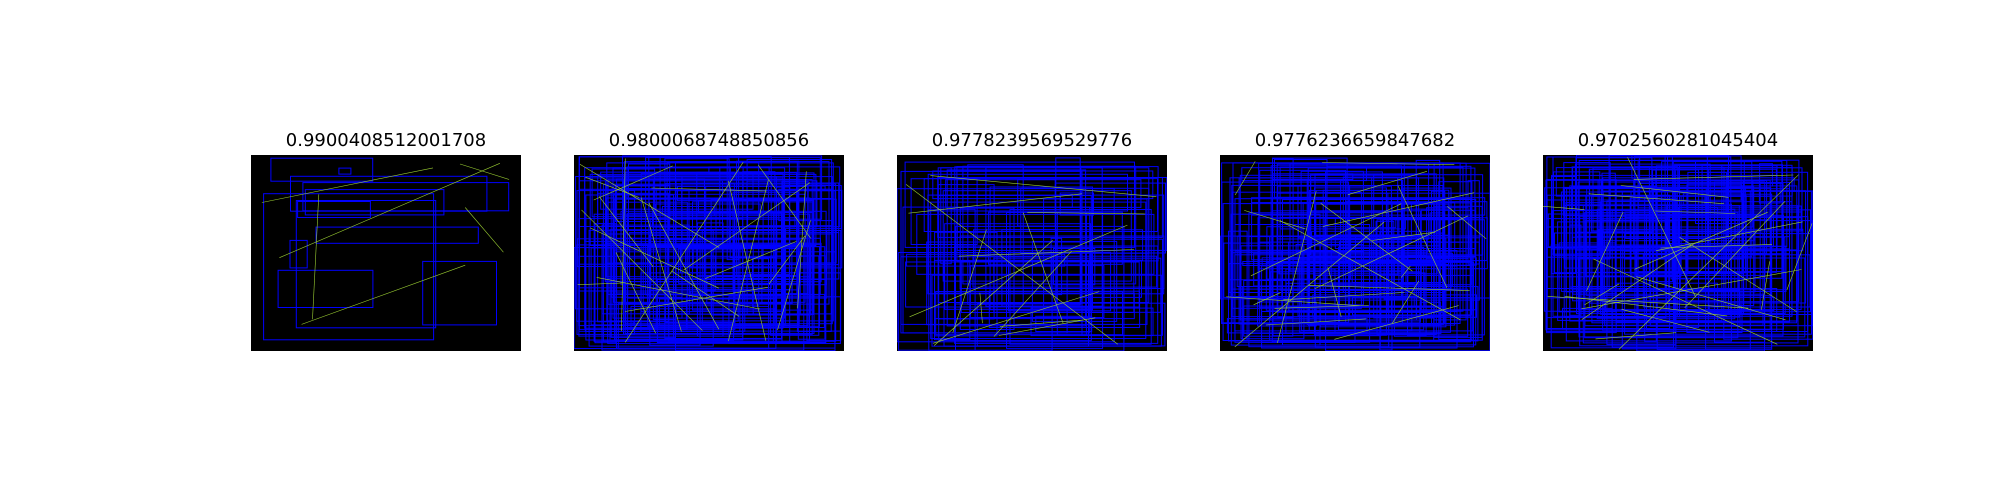 The height and width of the screenshot is (500, 2000). I want to click on panel-title: 0.9778239569529776, so click(1032, 140).